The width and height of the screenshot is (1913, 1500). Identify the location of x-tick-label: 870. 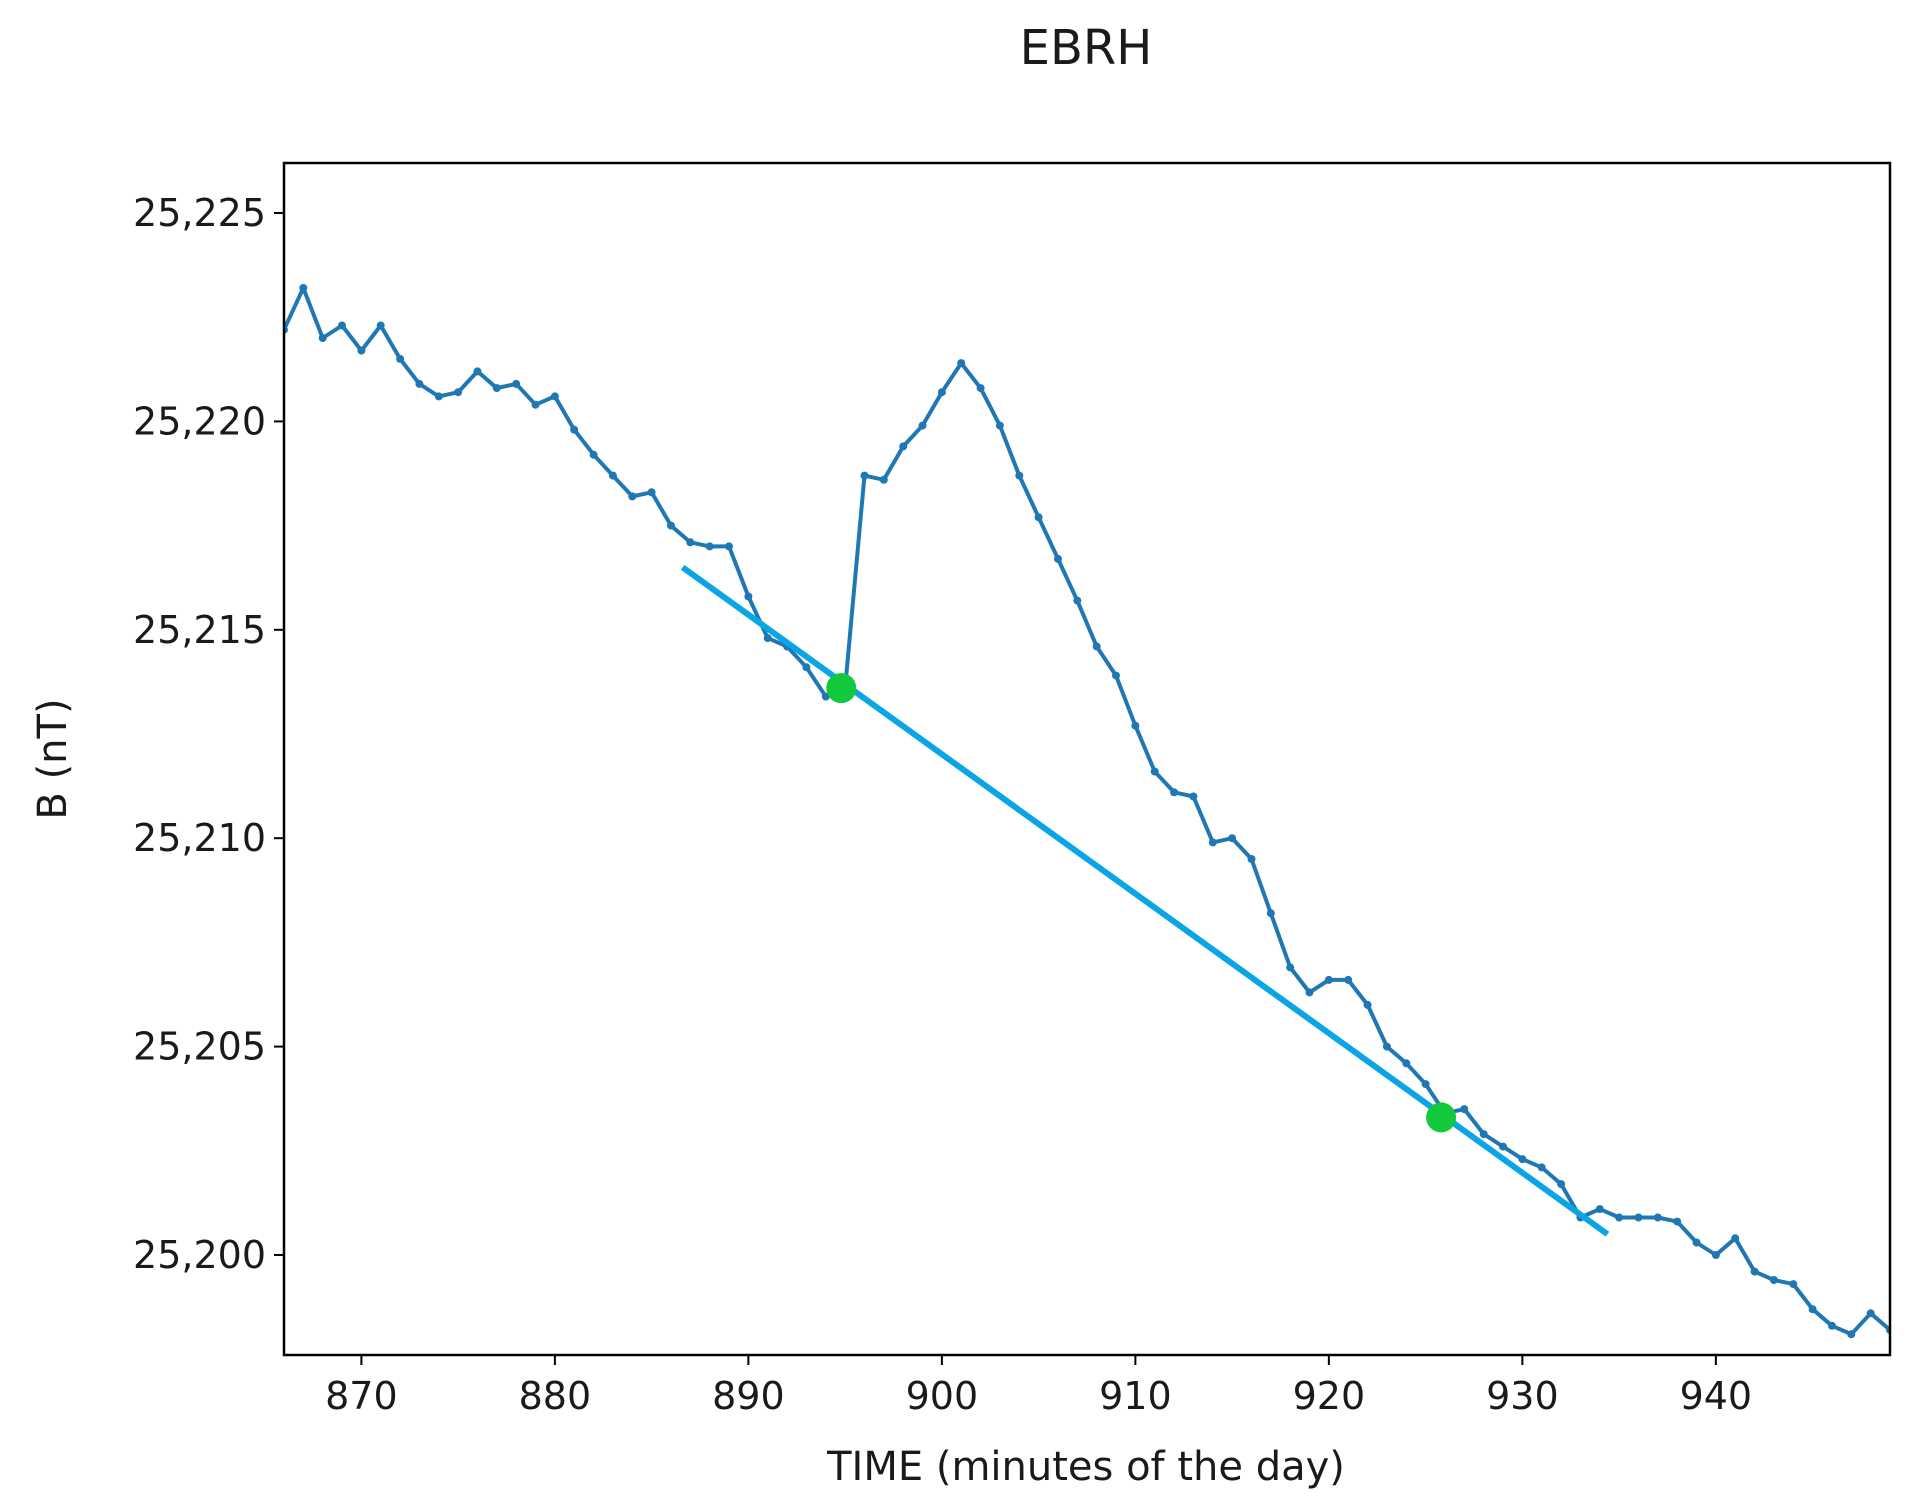
(361, 1396).